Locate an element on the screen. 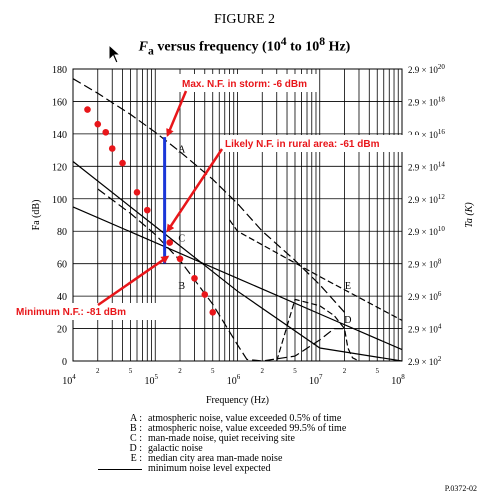 This screenshot has height=495, width=489. y-tick-label: 100 is located at coordinates (59, 200).